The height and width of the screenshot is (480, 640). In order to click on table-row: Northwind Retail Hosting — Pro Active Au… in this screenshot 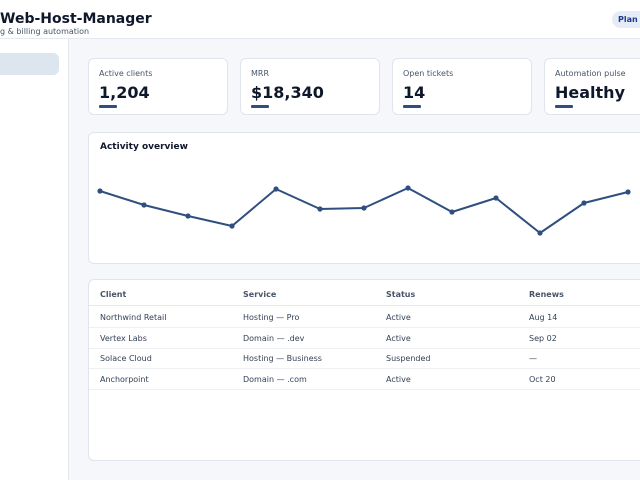, I will do `click(364, 317)`.